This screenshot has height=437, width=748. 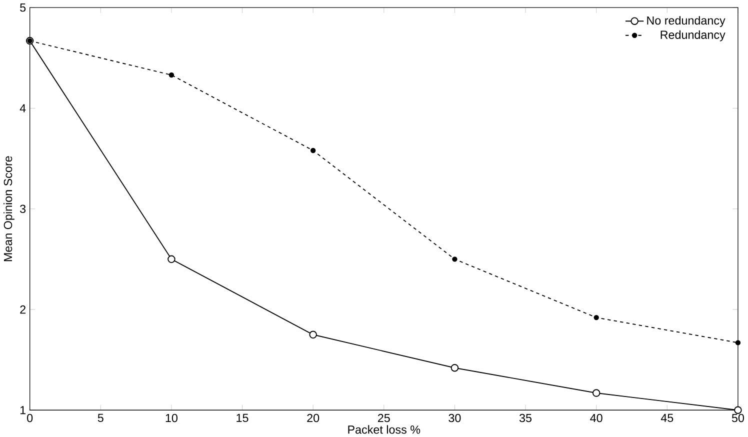 I want to click on x-tick-label: 0, so click(x=30, y=418).